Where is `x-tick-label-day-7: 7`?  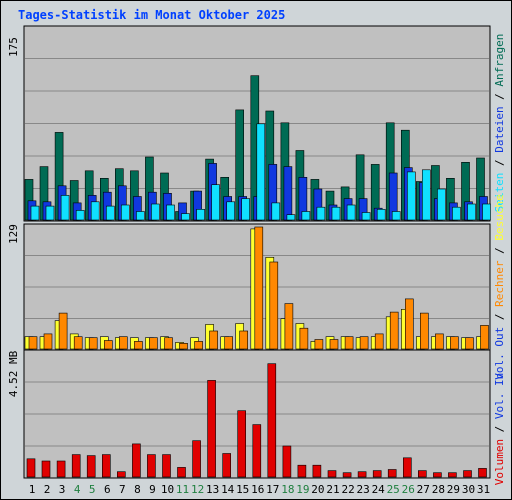 x-tick-label-day-7: 7 is located at coordinates (122, 489).